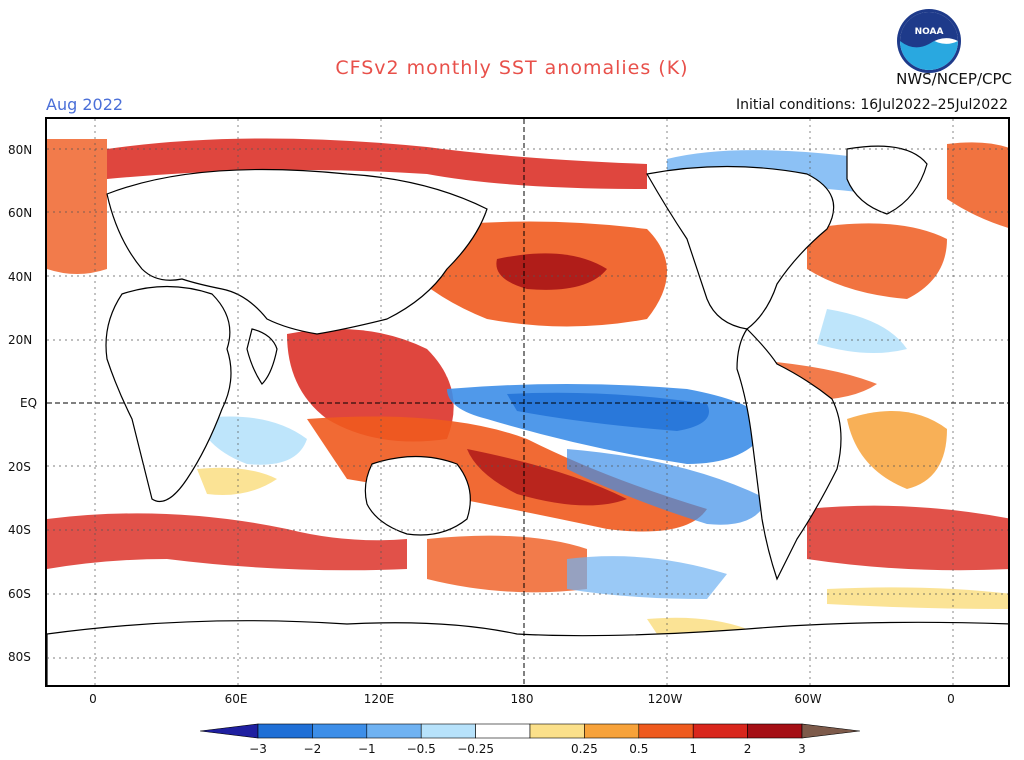 The width and height of the screenshot is (1024, 760). I want to click on colorbar-tick-label: −0.5, so click(421, 749).